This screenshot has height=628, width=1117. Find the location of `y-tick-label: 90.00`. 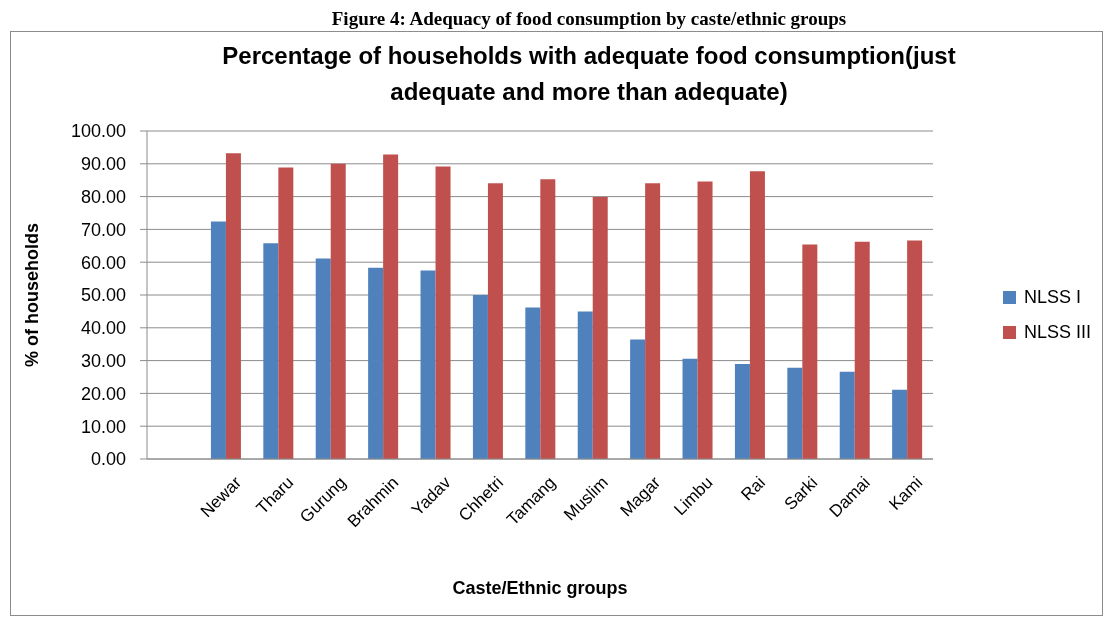

y-tick-label: 90.00 is located at coordinates (103, 164).